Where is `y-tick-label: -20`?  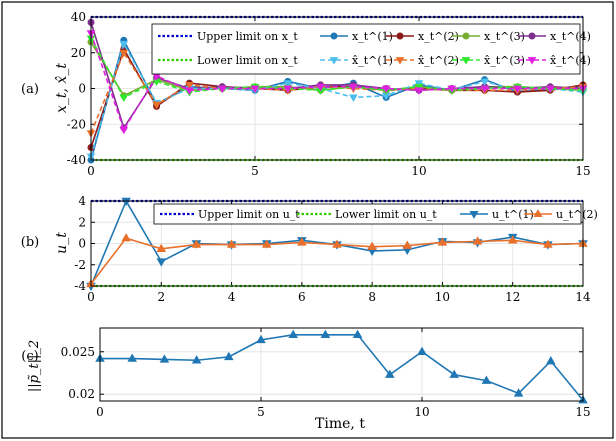
y-tick-label: -20 is located at coordinates (76, 124).